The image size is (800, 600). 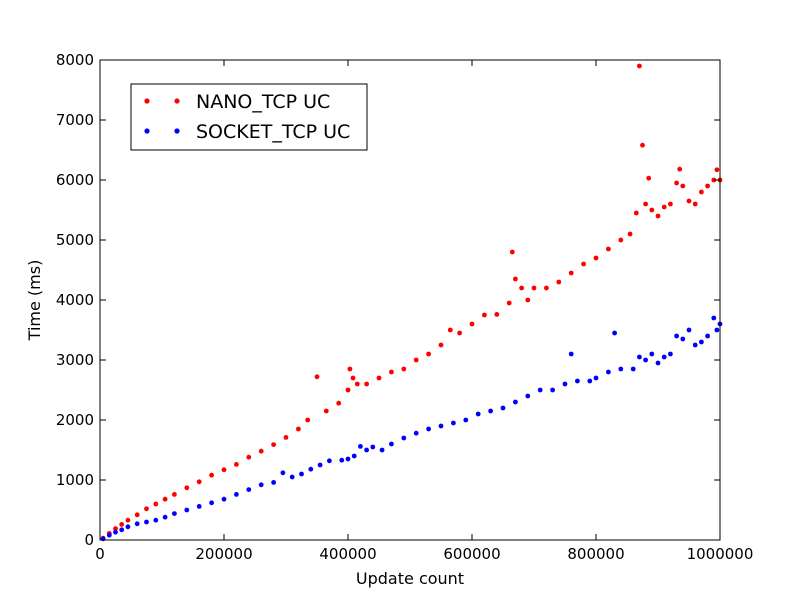 I want to click on x-tick-label-0: 0, so click(x=100, y=554).